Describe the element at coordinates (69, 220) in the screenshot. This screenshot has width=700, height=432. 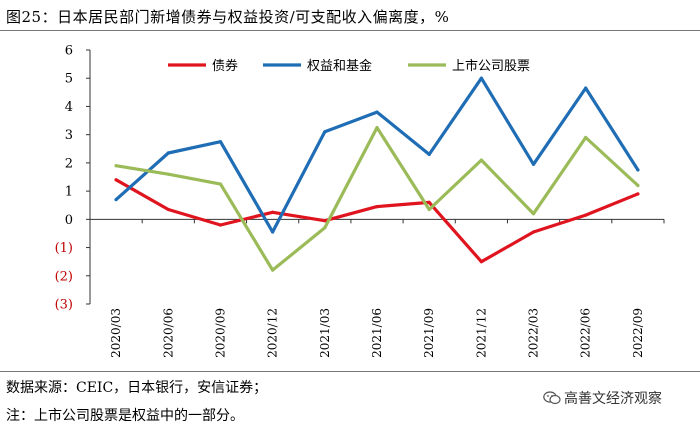
I see `y-tick-label: 0` at that location.